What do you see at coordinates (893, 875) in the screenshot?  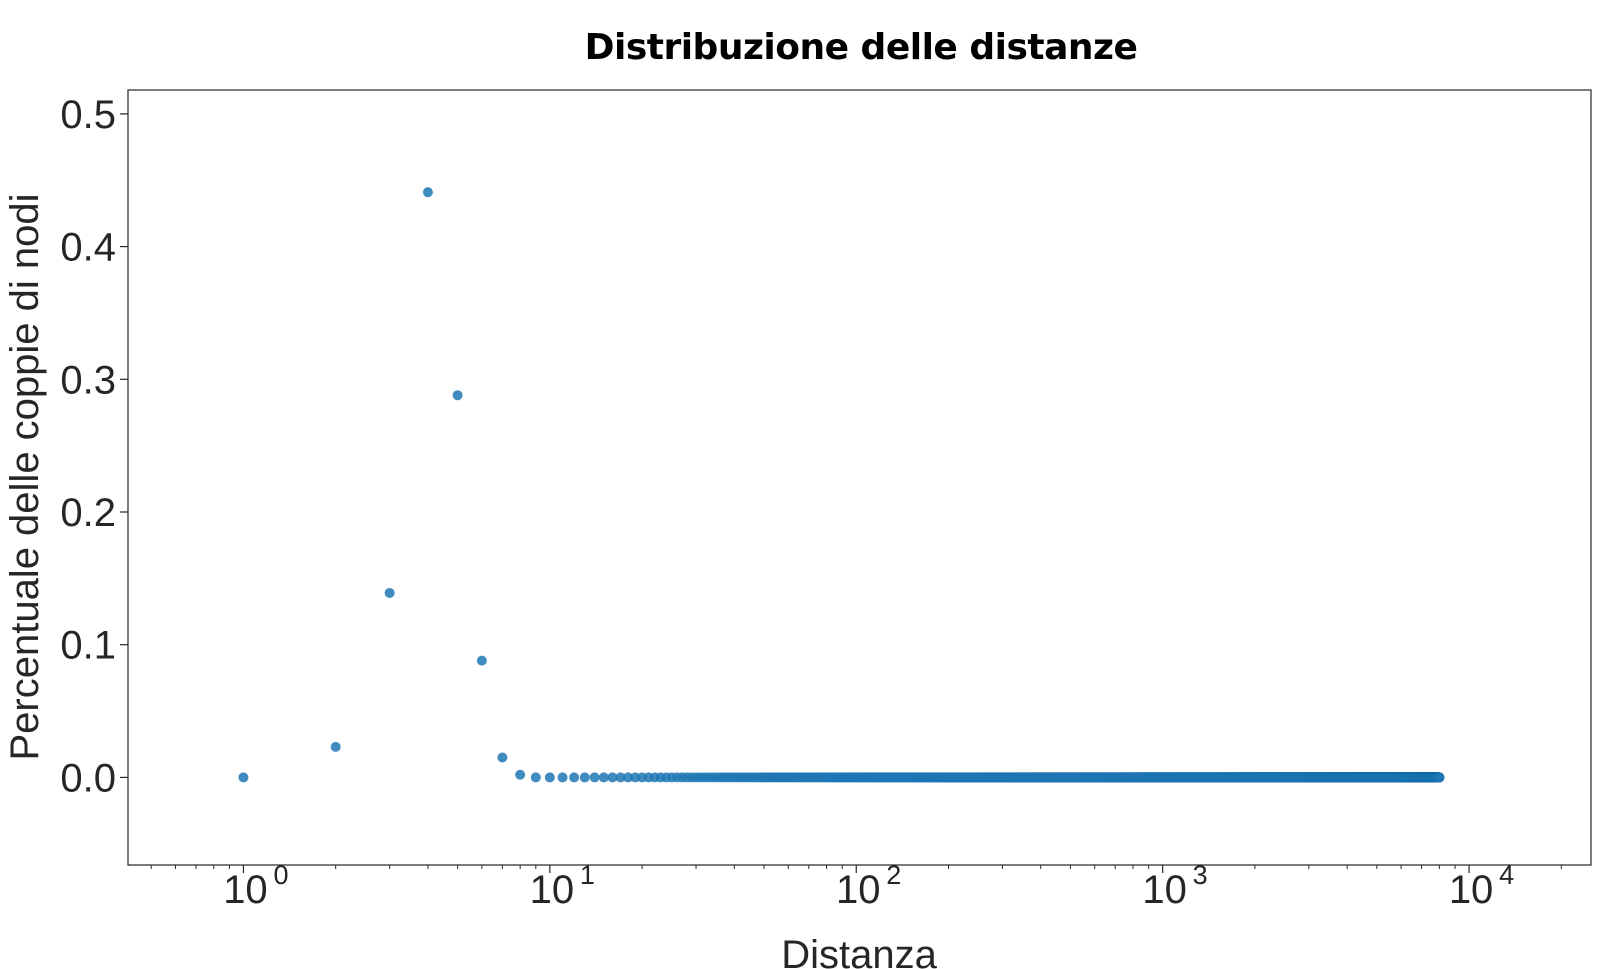 I see `x-tick-exponent: 2` at bounding box center [893, 875].